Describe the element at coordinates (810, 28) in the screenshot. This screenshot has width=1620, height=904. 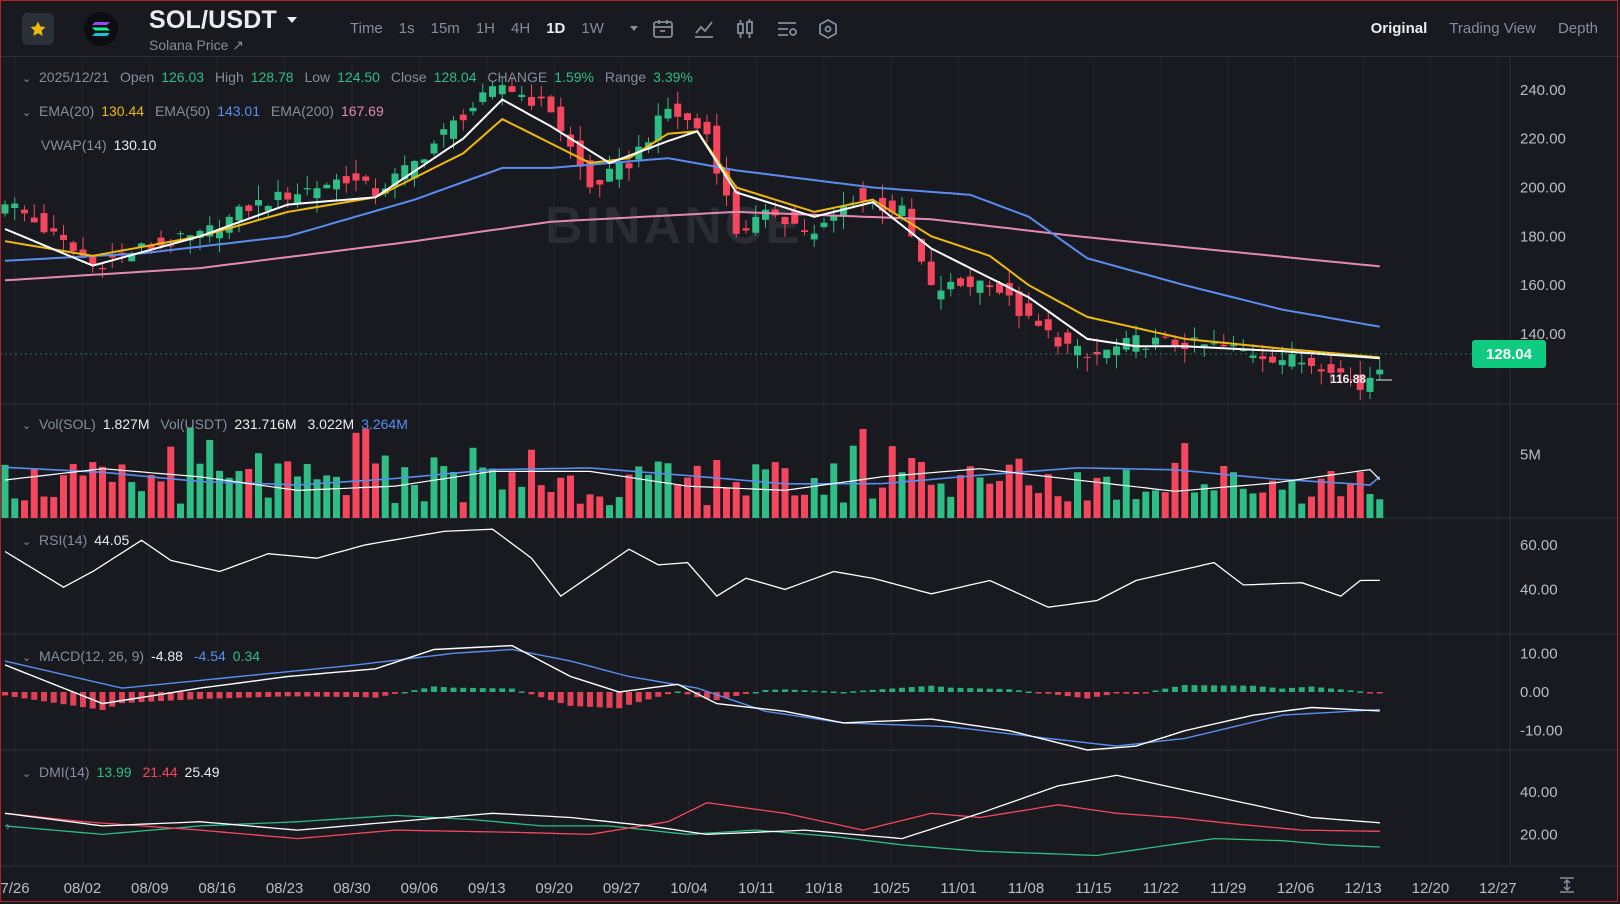
I see `top-bar` at that location.